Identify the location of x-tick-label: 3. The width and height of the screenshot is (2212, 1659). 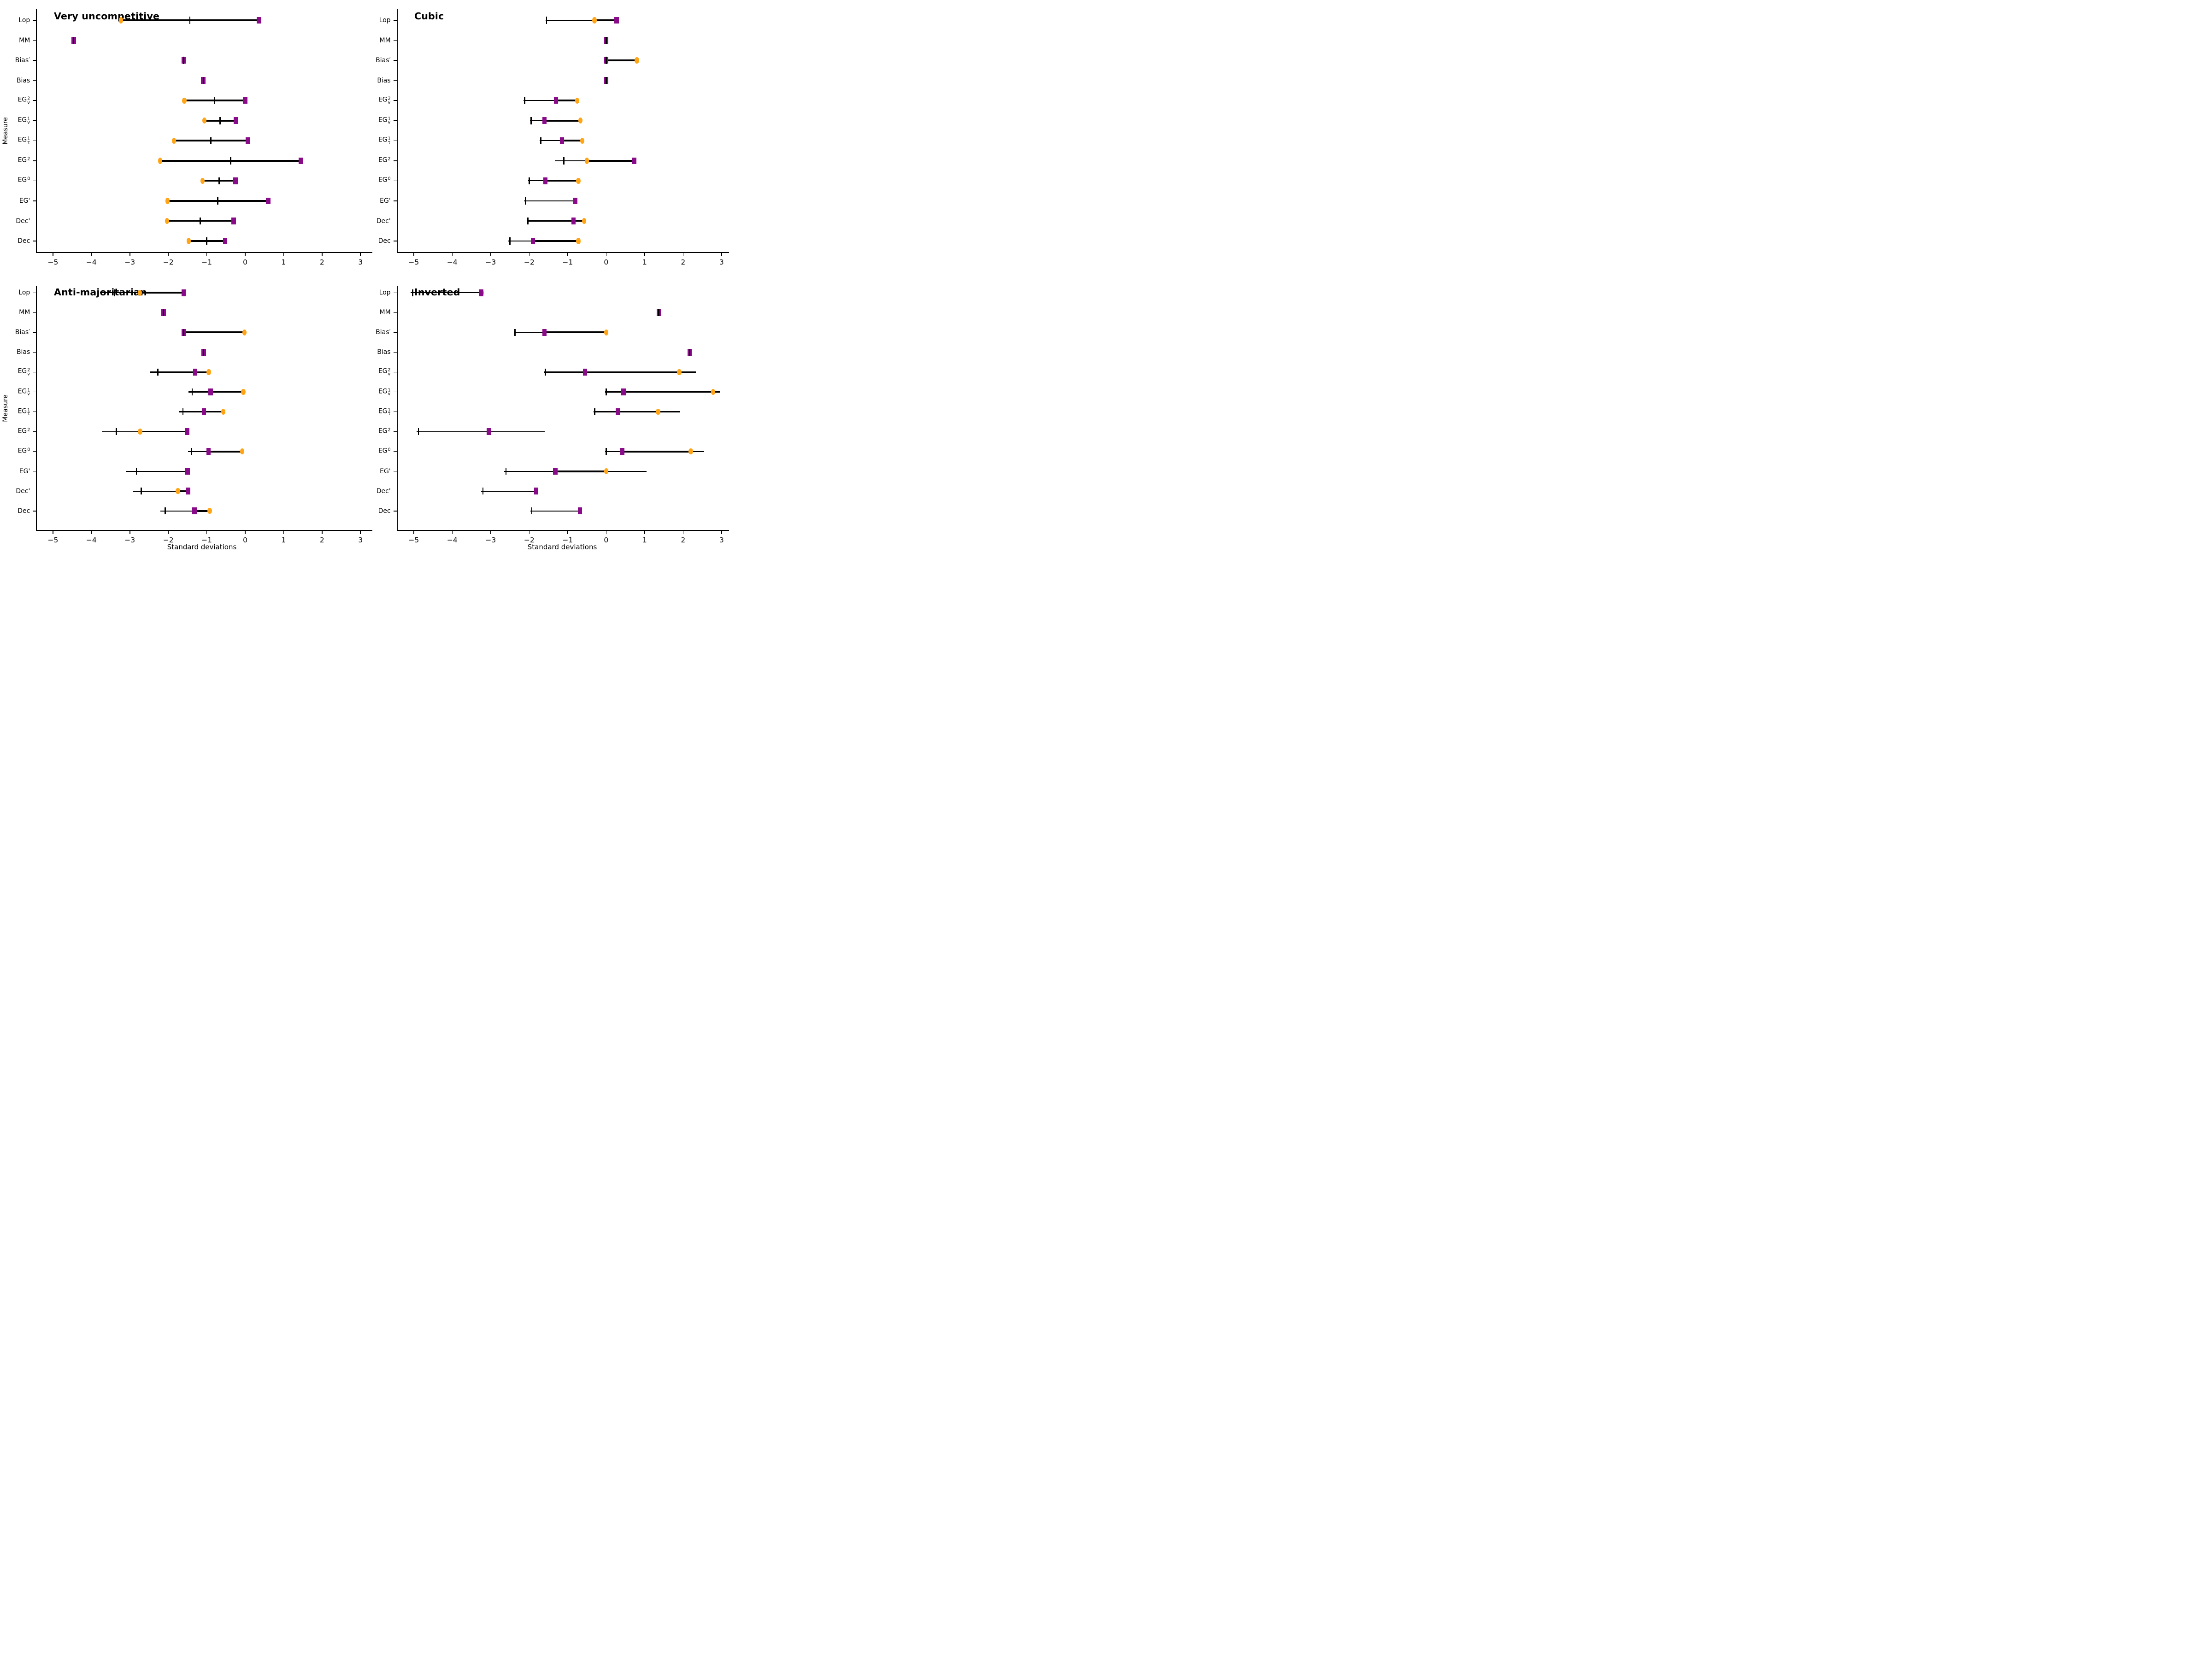
(360, 540).